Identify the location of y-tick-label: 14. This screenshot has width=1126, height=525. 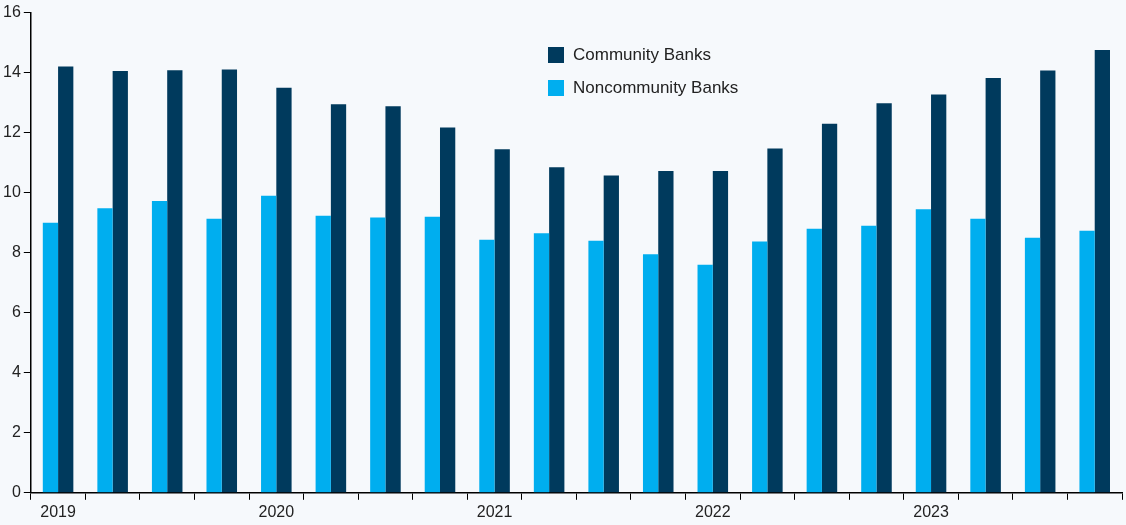
(12, 72).